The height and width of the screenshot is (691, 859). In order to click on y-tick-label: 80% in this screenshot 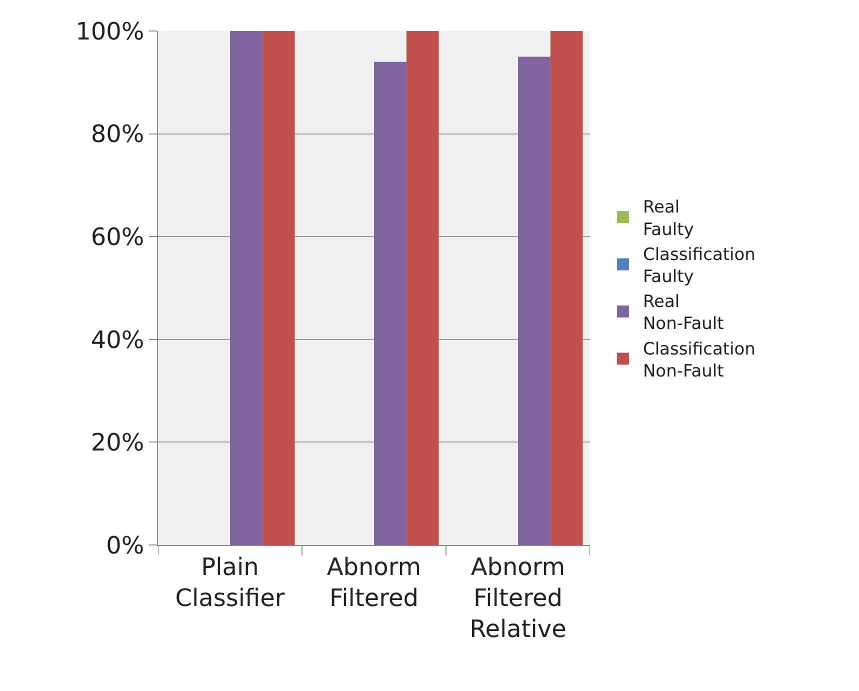, I will do `click(117, 134)`.